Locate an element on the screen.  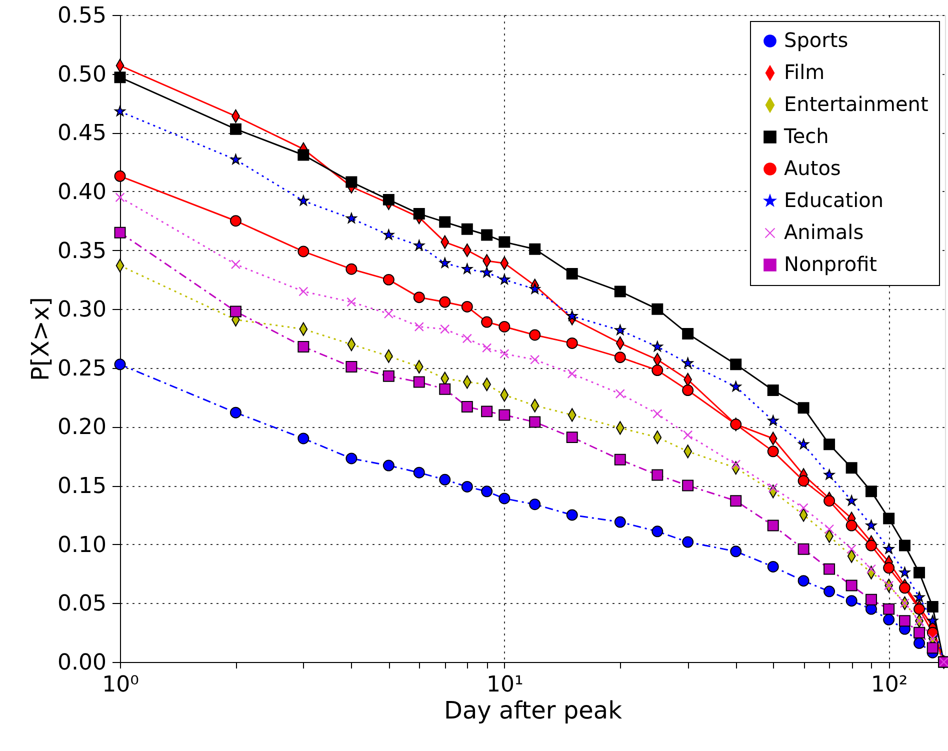
y-tick-label: 0.20 is located at coordinates (82, 427).